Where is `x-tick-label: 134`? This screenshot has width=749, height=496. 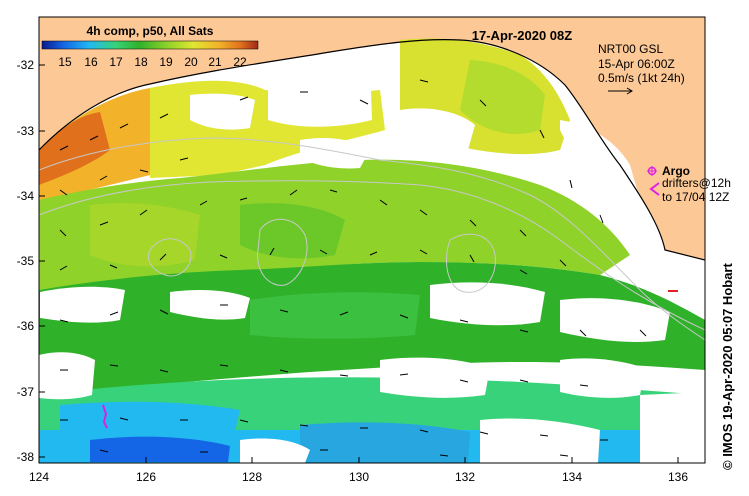 x-tick-label: 134 is located at coordinates (572, 477).